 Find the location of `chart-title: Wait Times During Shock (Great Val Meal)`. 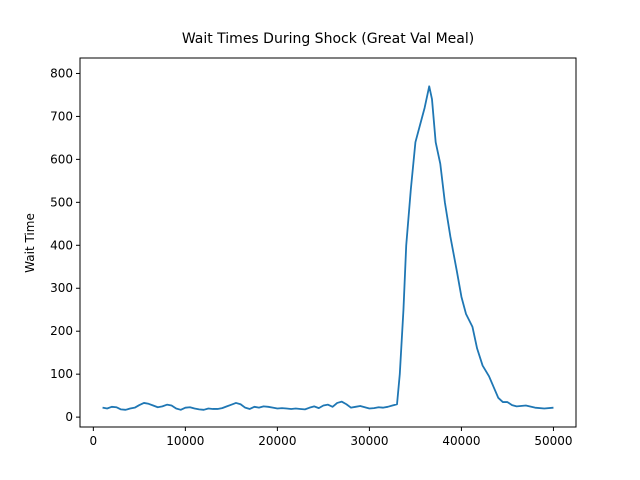

chart-title: Wait Times During Shock (Great Val Meal) is located at coordinates (328, 39).